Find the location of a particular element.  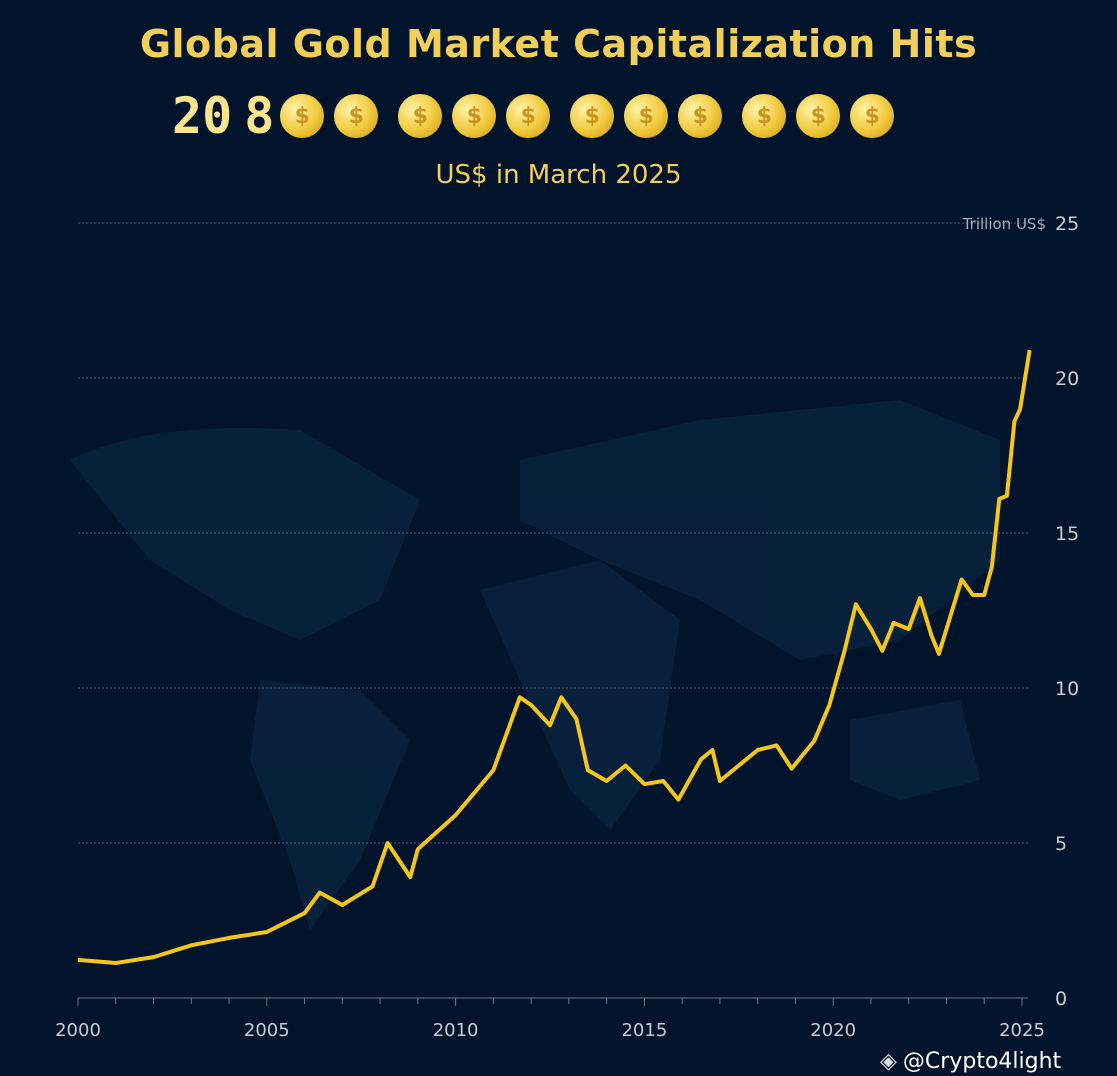

x-tick-label: 2010 is located at coordinates (456, 1030).